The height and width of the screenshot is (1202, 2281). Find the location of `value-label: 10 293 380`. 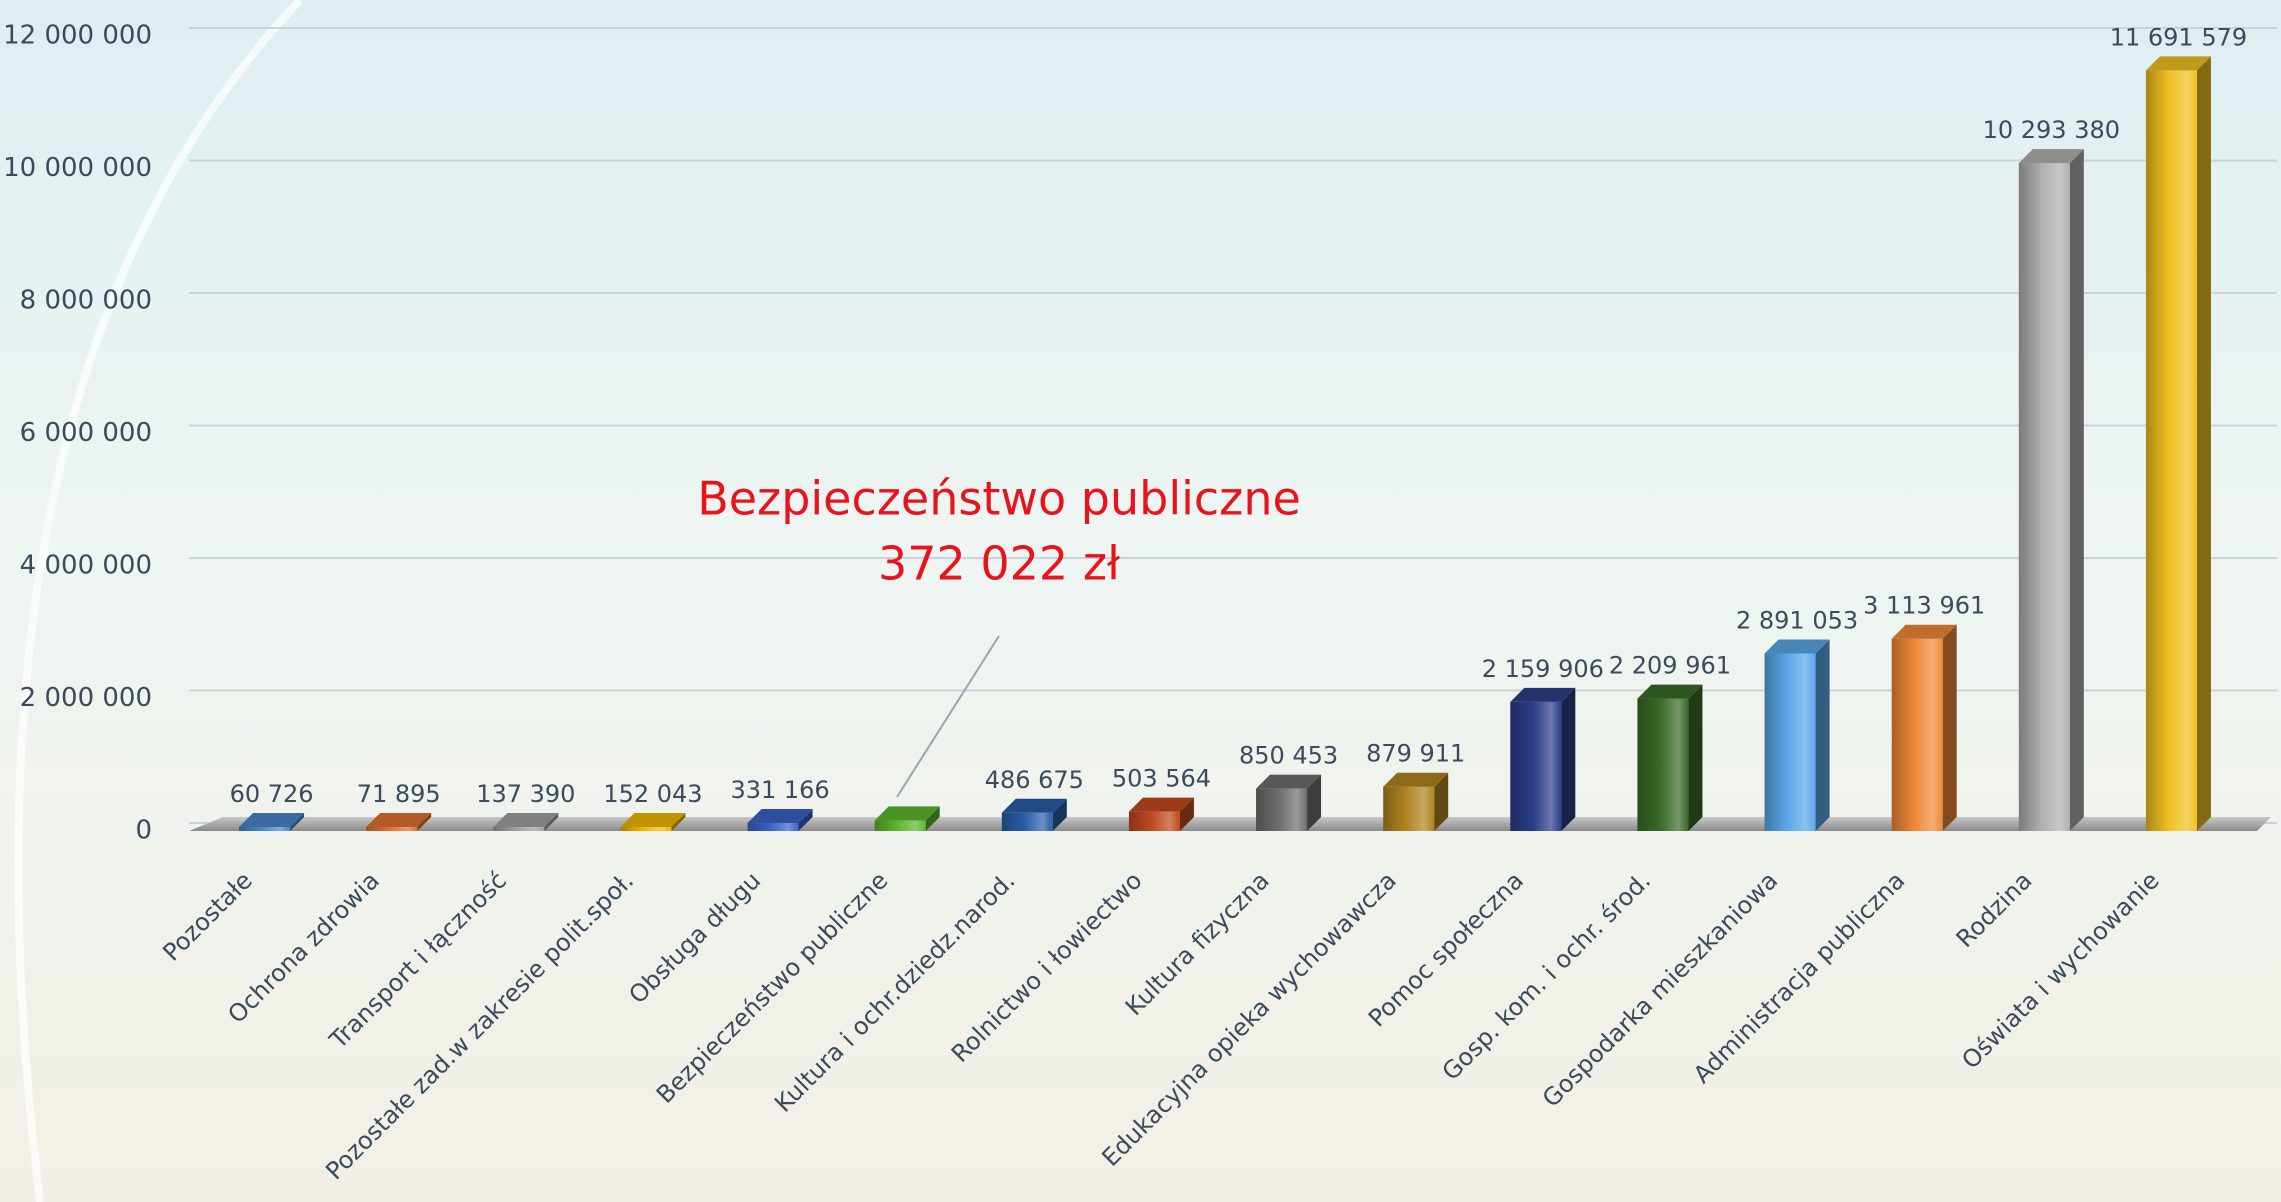

value-label: 10 293 380 is located at coordinates (2051, 130).